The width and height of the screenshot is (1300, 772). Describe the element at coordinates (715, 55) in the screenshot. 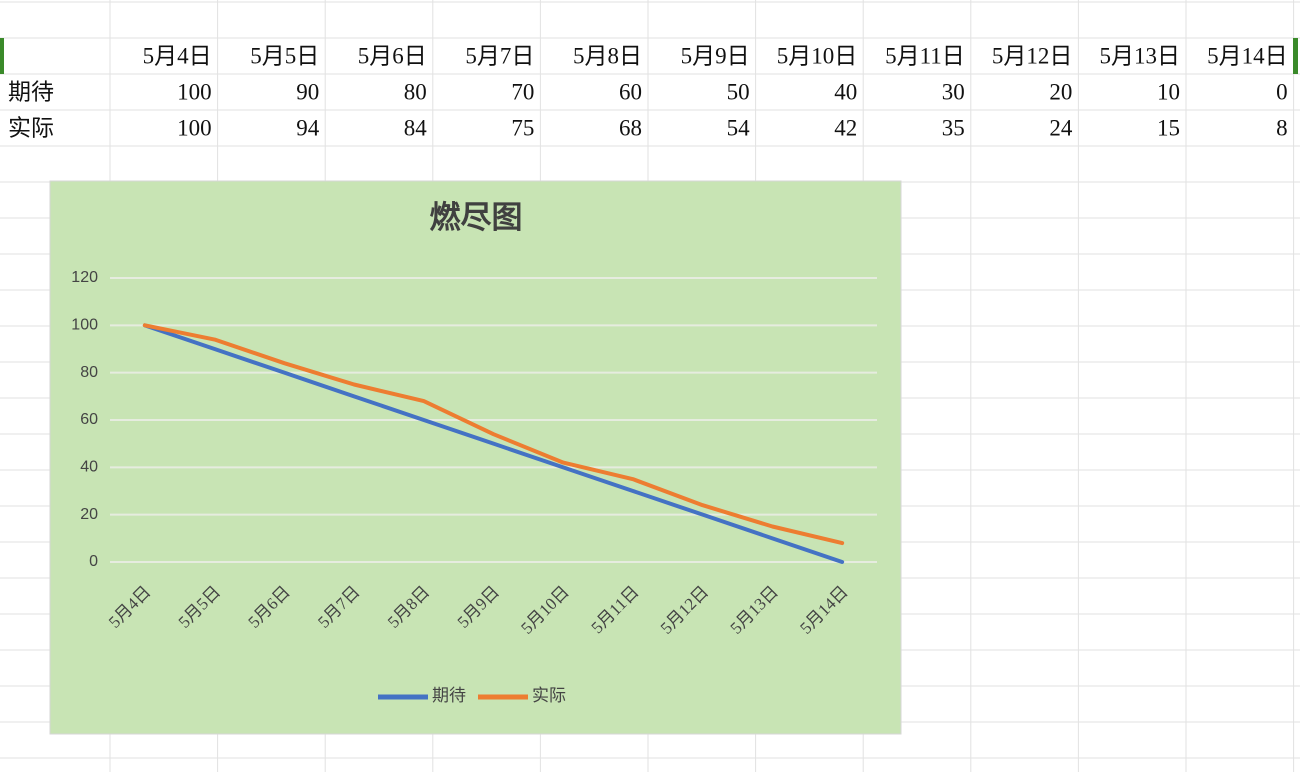

I see `column-header: 5月9日` at that location.